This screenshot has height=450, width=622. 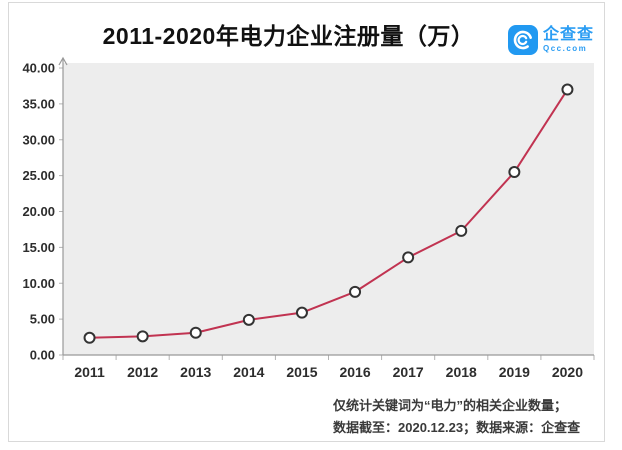 I want to click on y-tick-label: 25.00, so click(x=38, y=175).